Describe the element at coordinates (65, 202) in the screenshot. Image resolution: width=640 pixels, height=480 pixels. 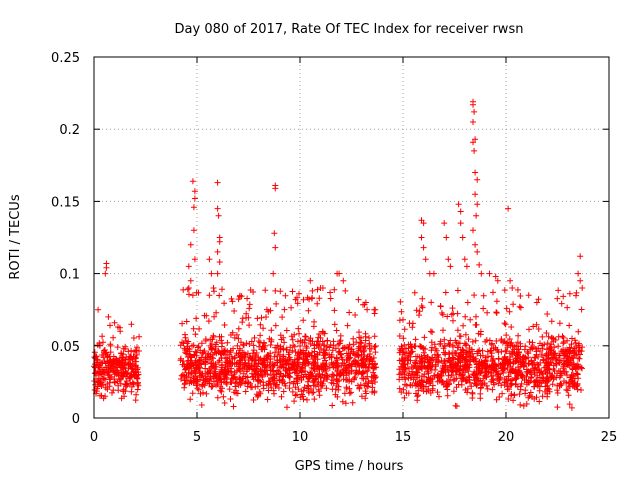
I see `y-tick-label: 0.15` at that location.